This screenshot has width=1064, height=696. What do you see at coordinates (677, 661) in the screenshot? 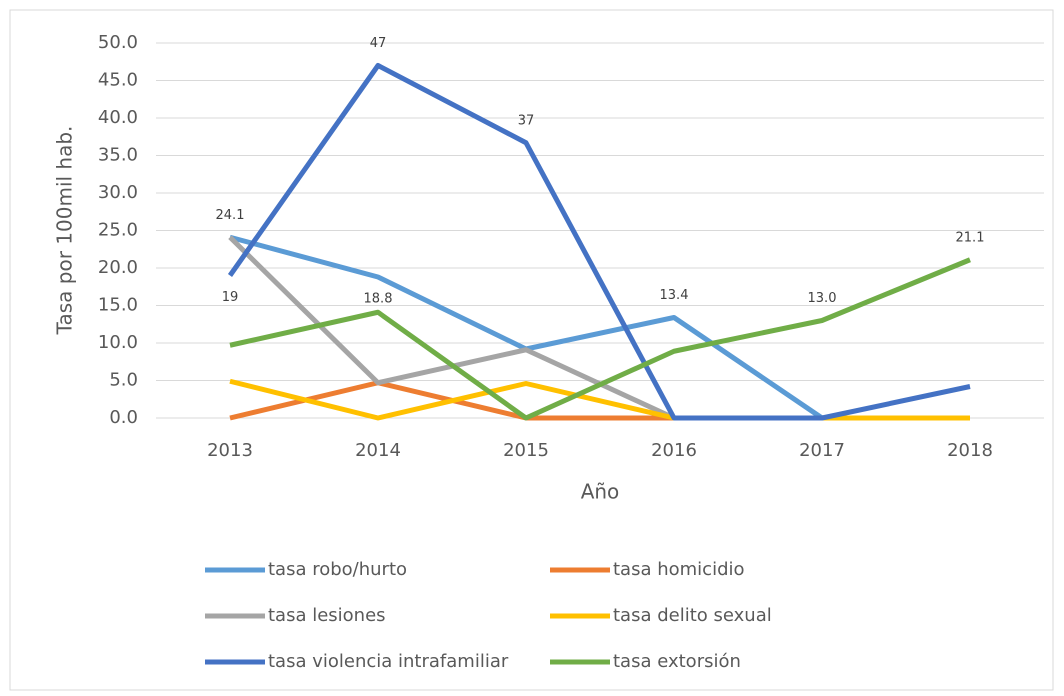
I see `legend-label: tasa extorsión` at bounding box center [677, 661].